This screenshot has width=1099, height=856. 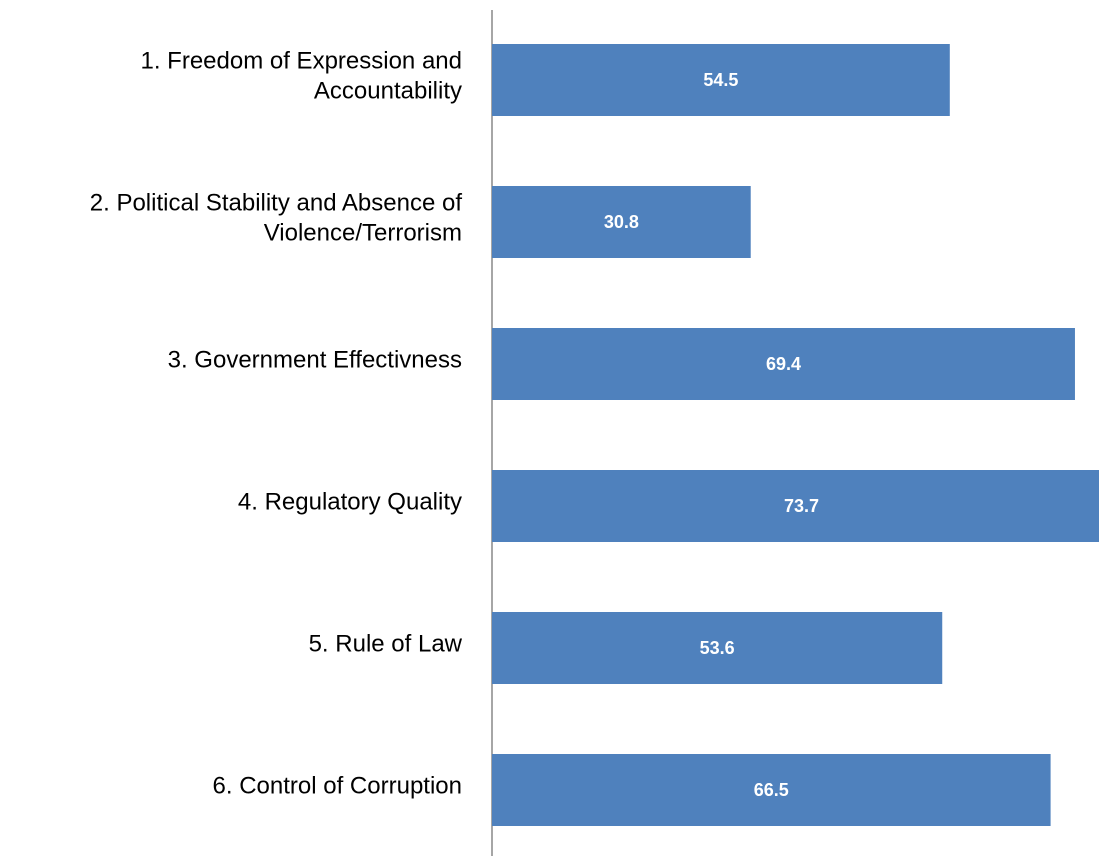 What do you see at coordinates (350, 501) in the screenshot?
I see `category-label: 4. Regulatory Quality` at bounding box center [350, 501].